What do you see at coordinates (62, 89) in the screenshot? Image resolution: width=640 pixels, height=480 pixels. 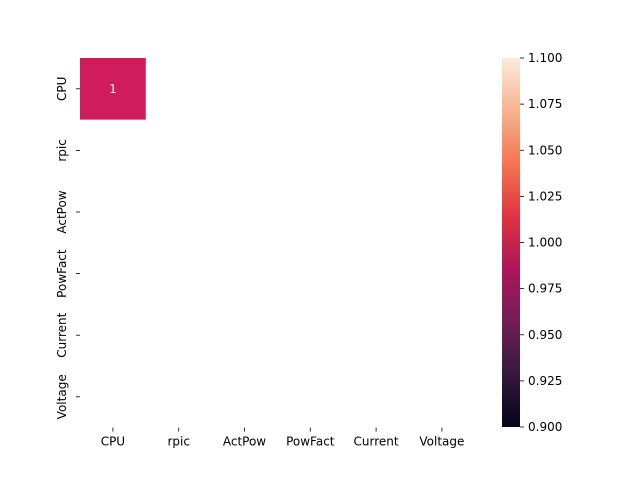 I see `y-tick-label: CPU` at bounding box center [62, 89].